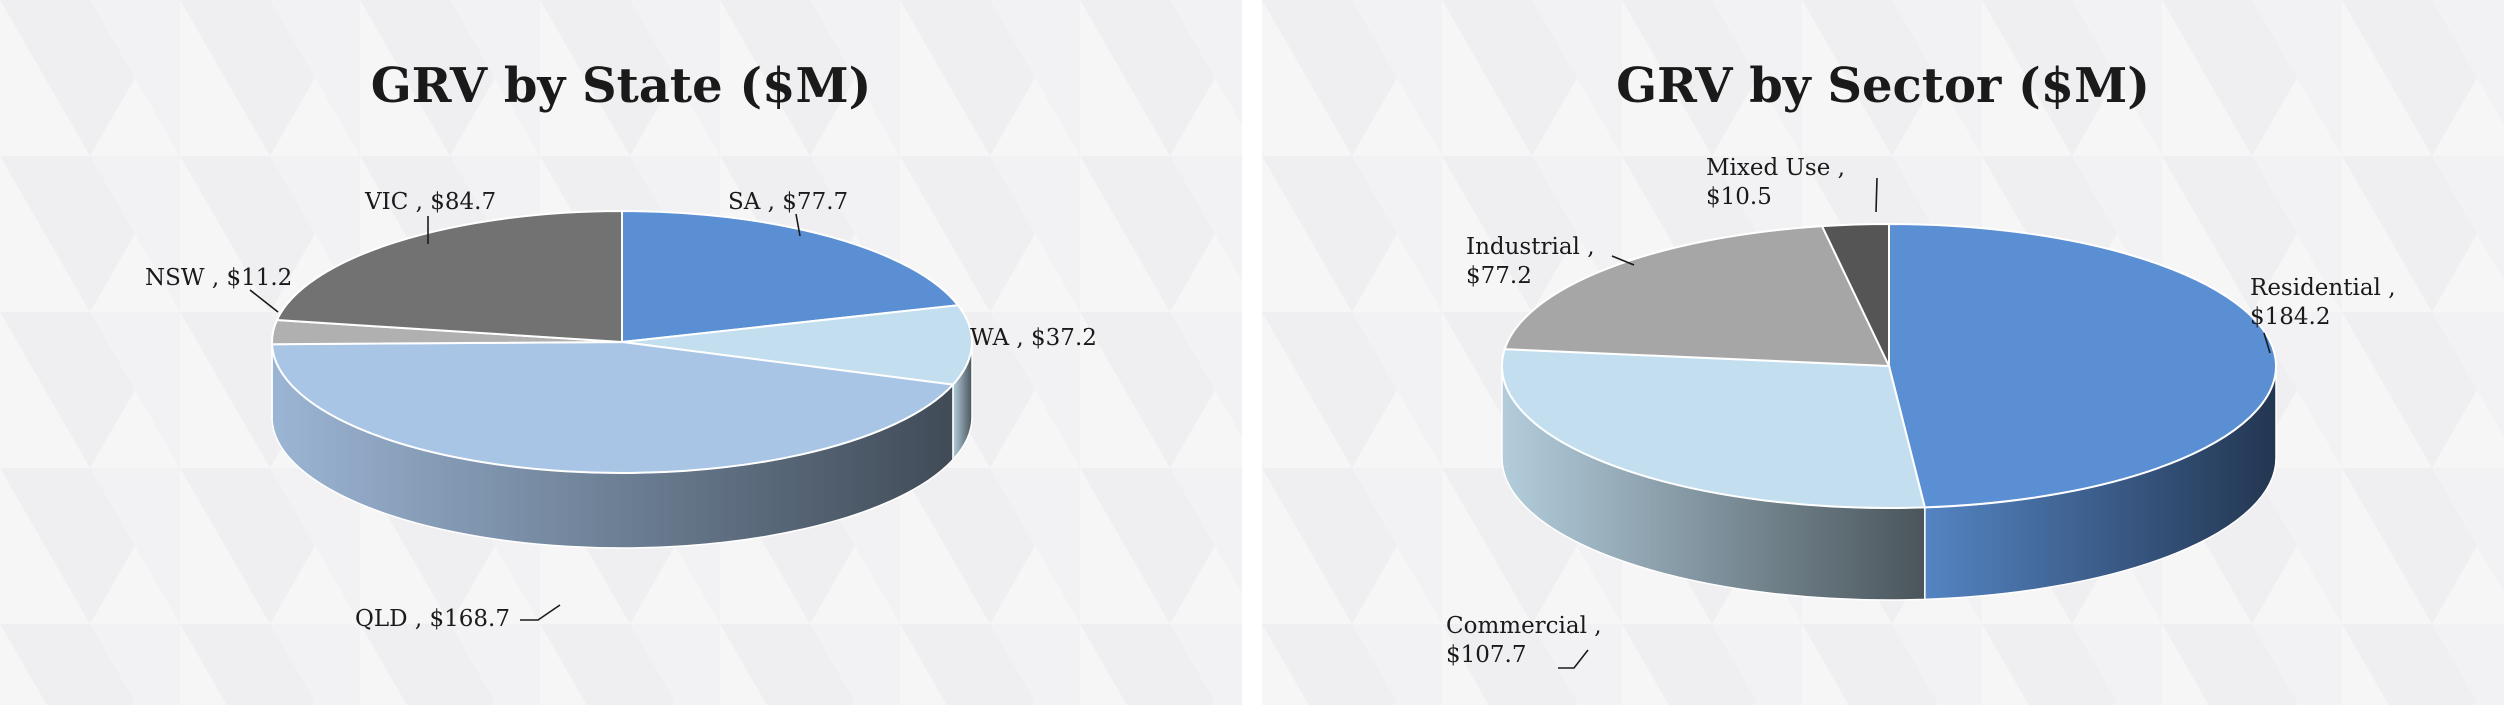  I want to click on pie-slice-commercial, so click(1714, 428).